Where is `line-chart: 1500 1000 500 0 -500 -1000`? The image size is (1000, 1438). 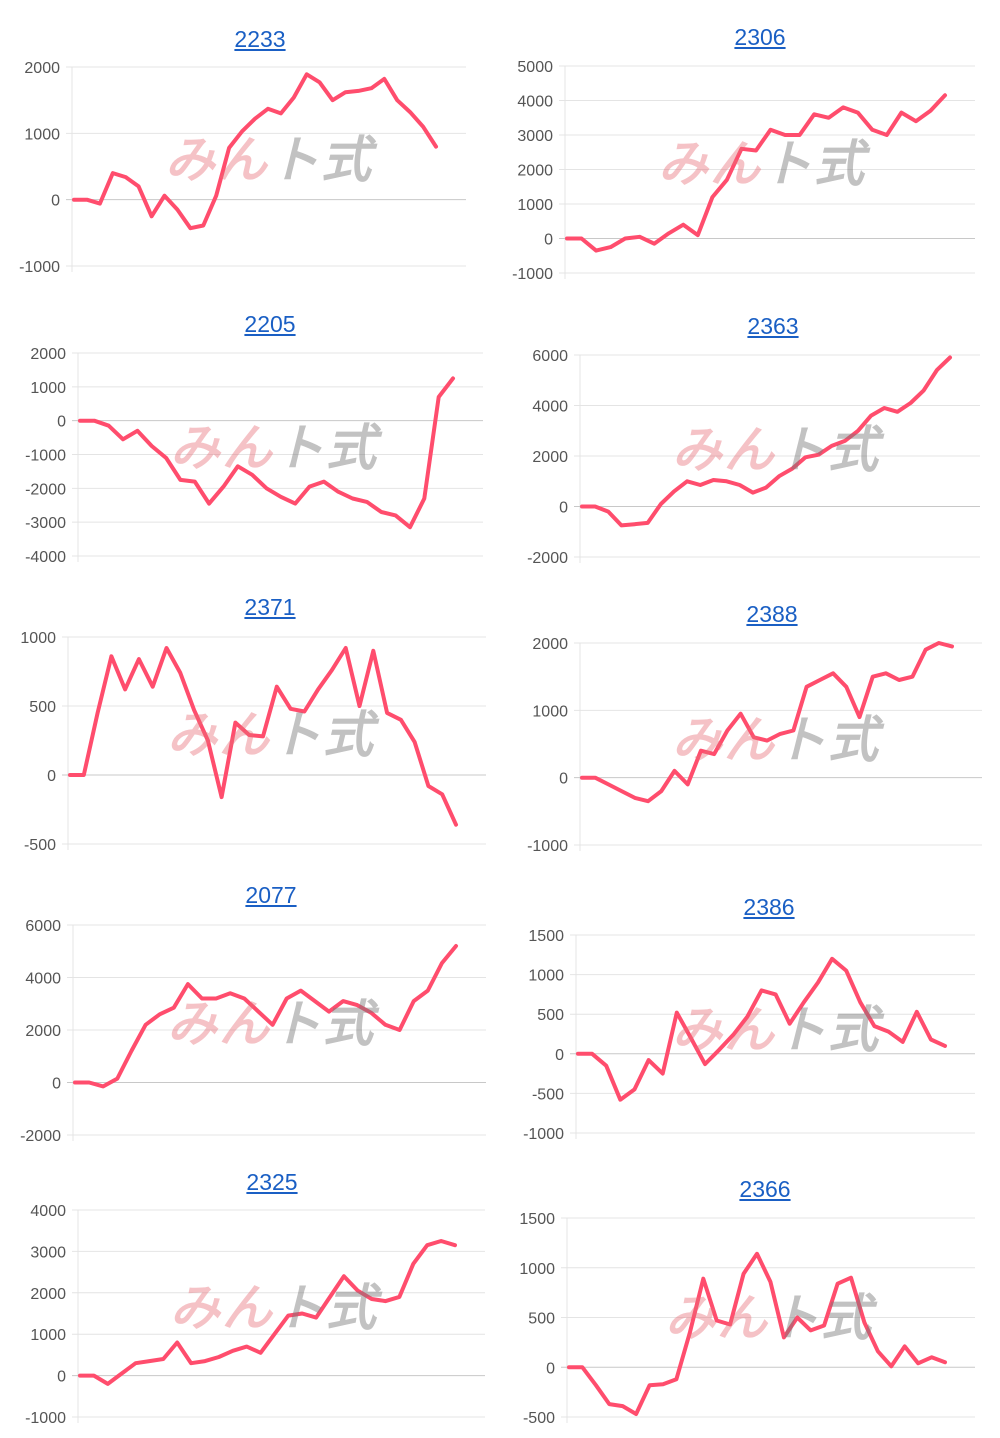 line-chart: 1500 1000 500 0 -500 -1000 is located at coordinates (749, 1035).